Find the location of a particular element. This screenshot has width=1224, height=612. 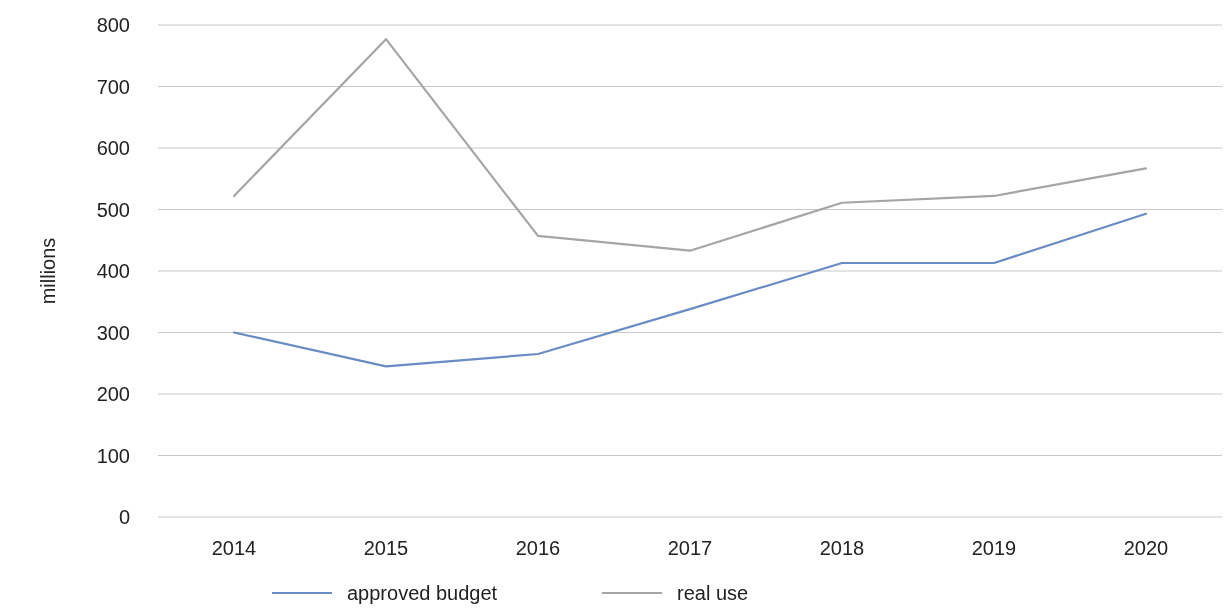

y-tick-label: 300 is located at coordinates (113, 332).